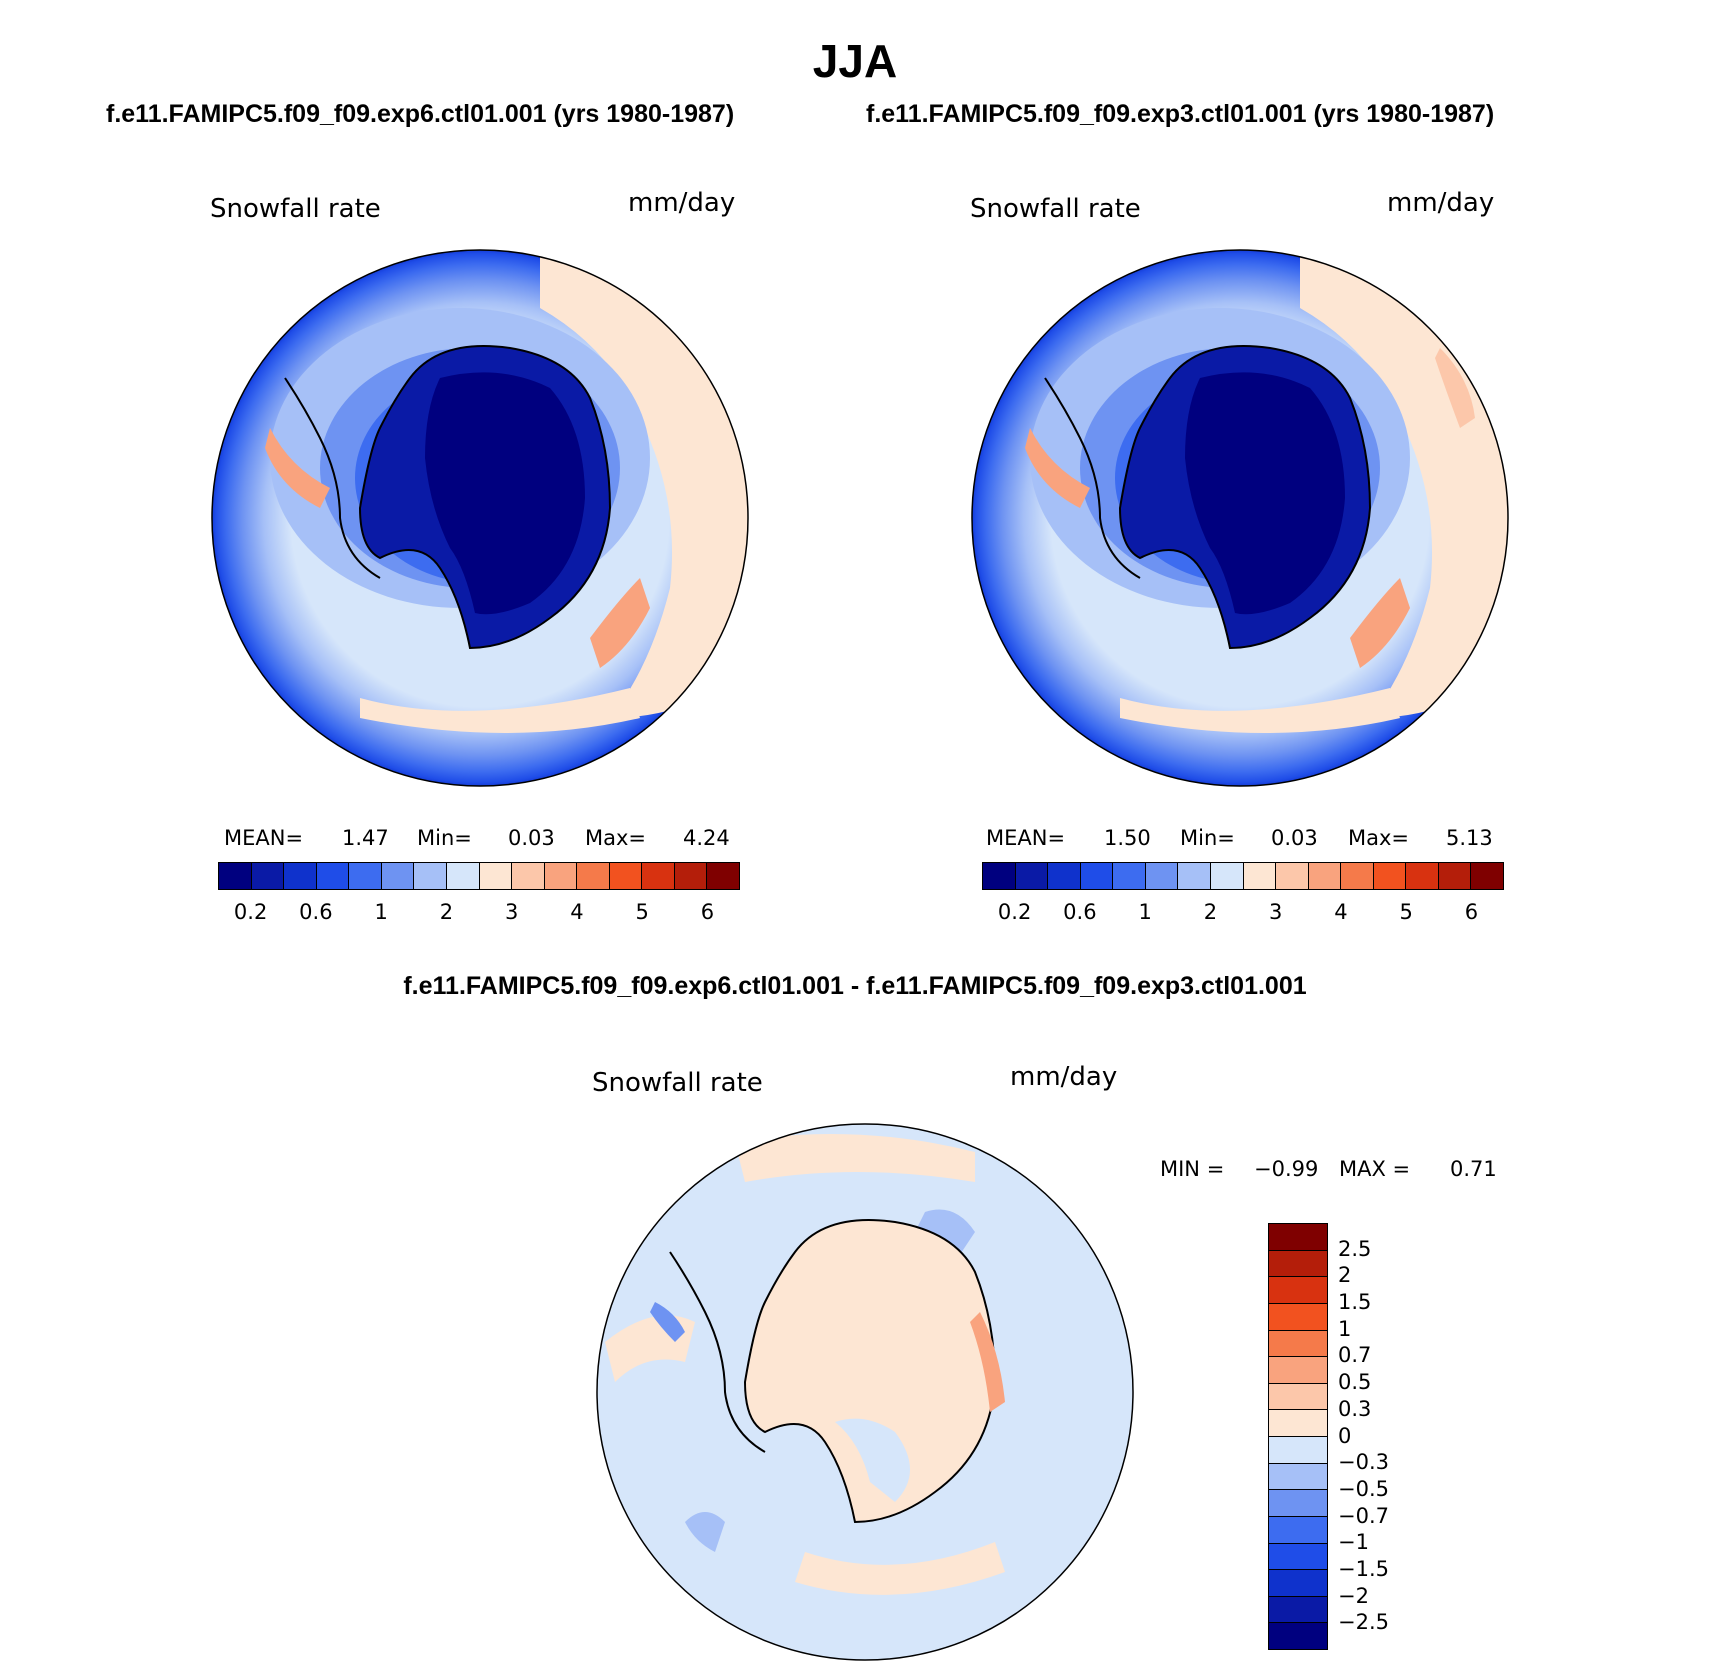 This screenshot has height=1662, width=1710. What do you see at coordinates (1363, 1622) in the screenshot?
I see `difference-colorbar-tick-label: −2.5` at bounding box center [1363, 1622].